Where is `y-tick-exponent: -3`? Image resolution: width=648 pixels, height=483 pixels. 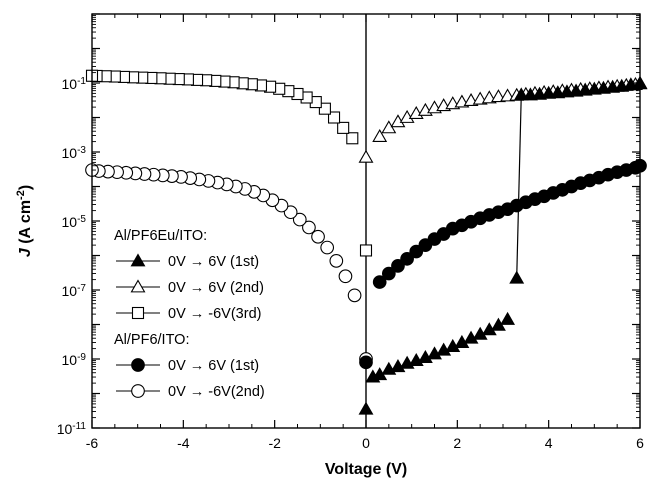 y-tick-exponent: -3 is located at coordinates (81, 150).